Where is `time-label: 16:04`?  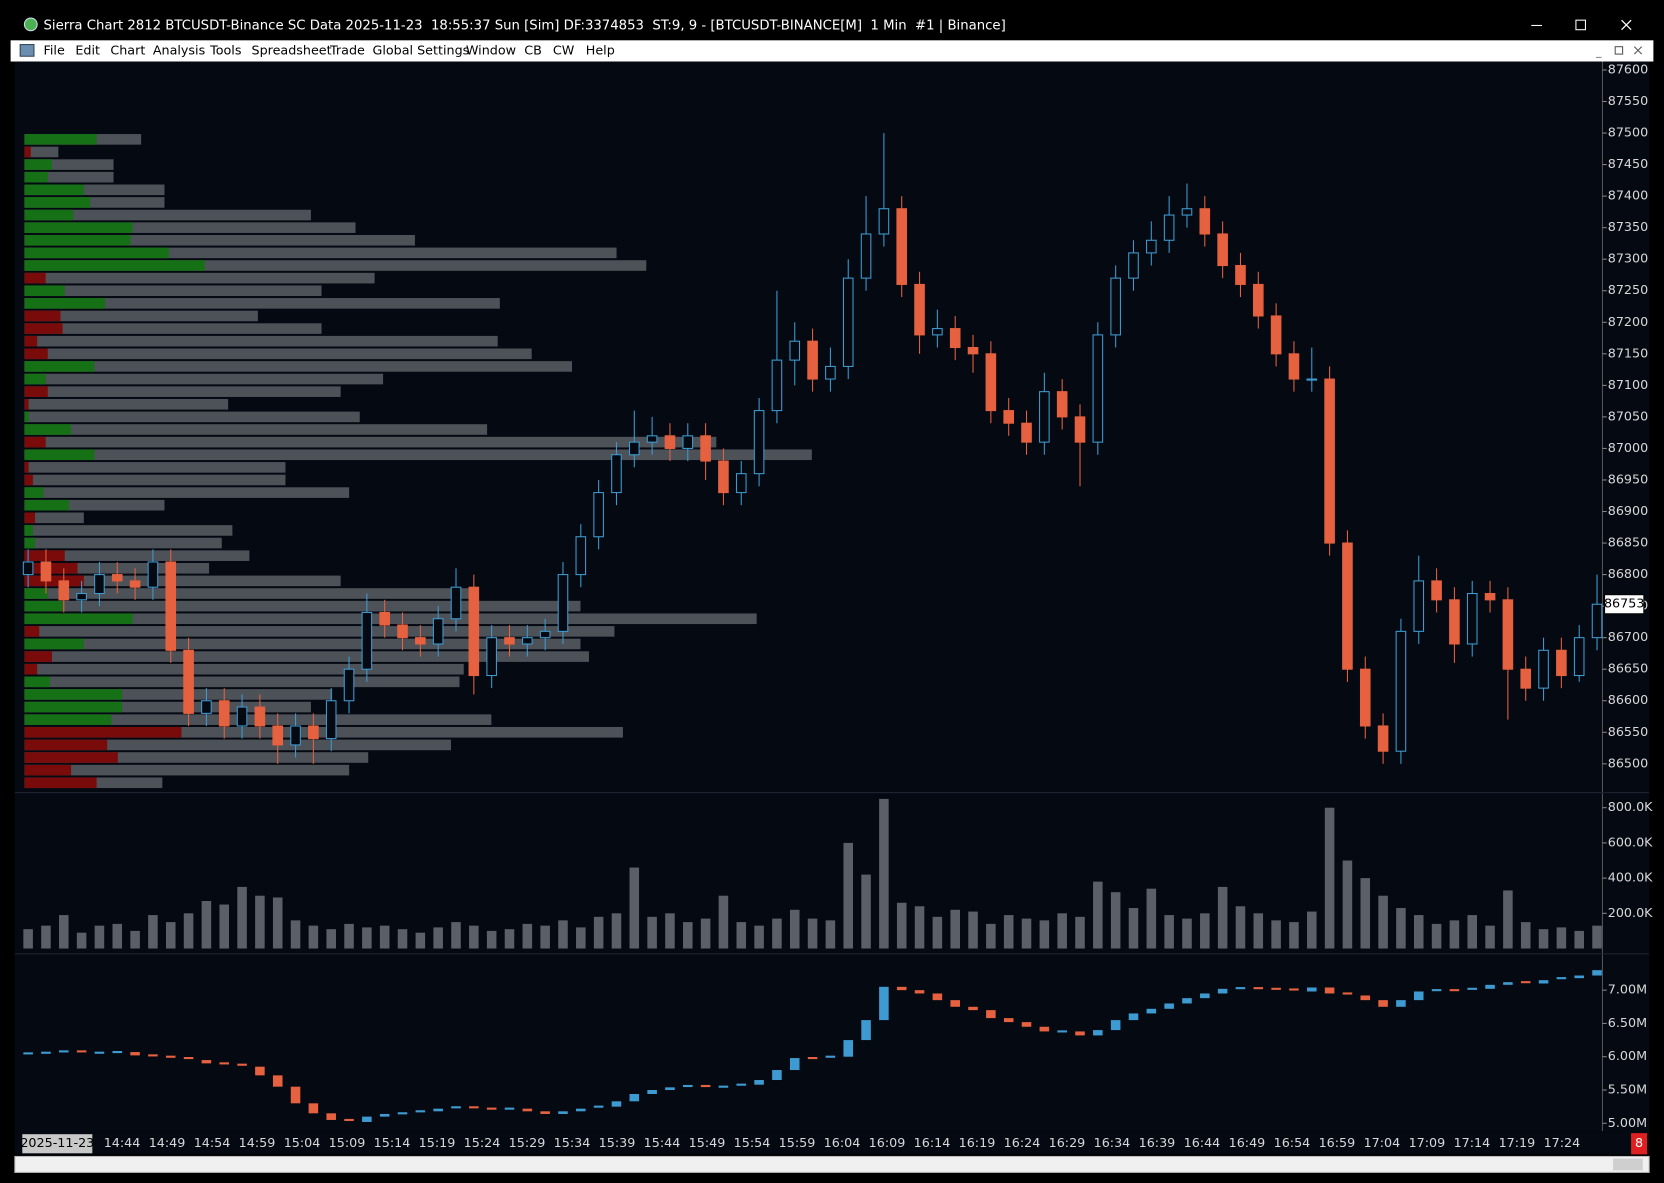 time-label: 16:04 is located at coordinates (842, 1143).